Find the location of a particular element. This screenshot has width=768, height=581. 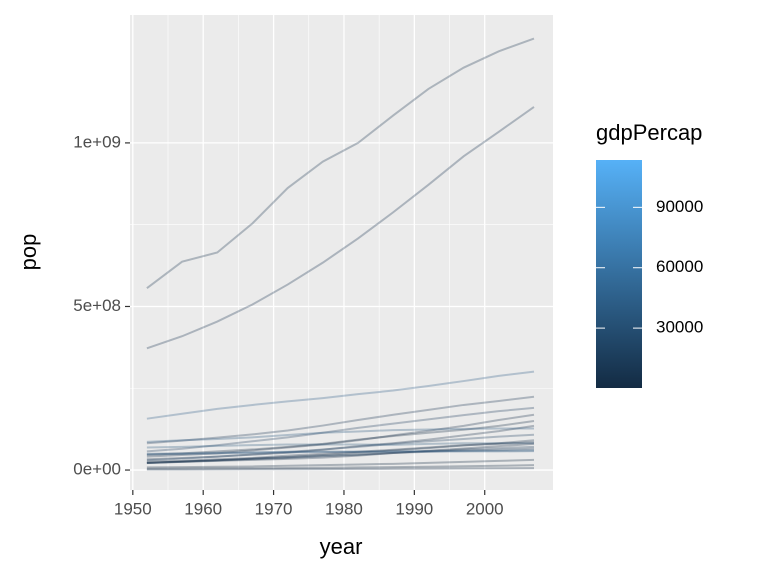

legend-label: 60000 is located at coordinates (679, 266).